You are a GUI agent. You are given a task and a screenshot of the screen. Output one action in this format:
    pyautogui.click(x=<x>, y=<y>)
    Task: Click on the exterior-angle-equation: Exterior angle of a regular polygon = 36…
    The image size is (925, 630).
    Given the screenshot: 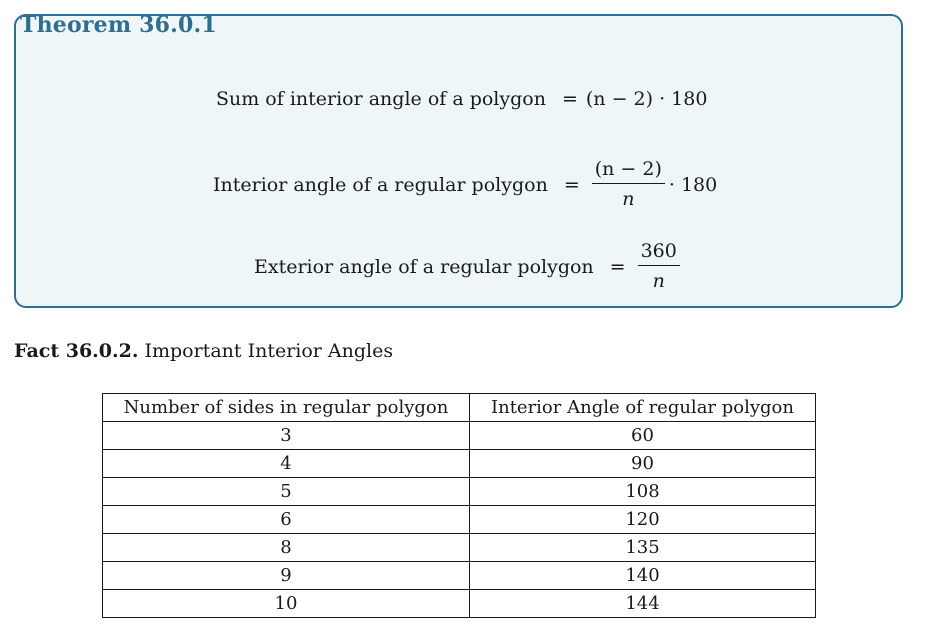 What is the action you would take?
    pyautogui.click(x=469, y=266)
    